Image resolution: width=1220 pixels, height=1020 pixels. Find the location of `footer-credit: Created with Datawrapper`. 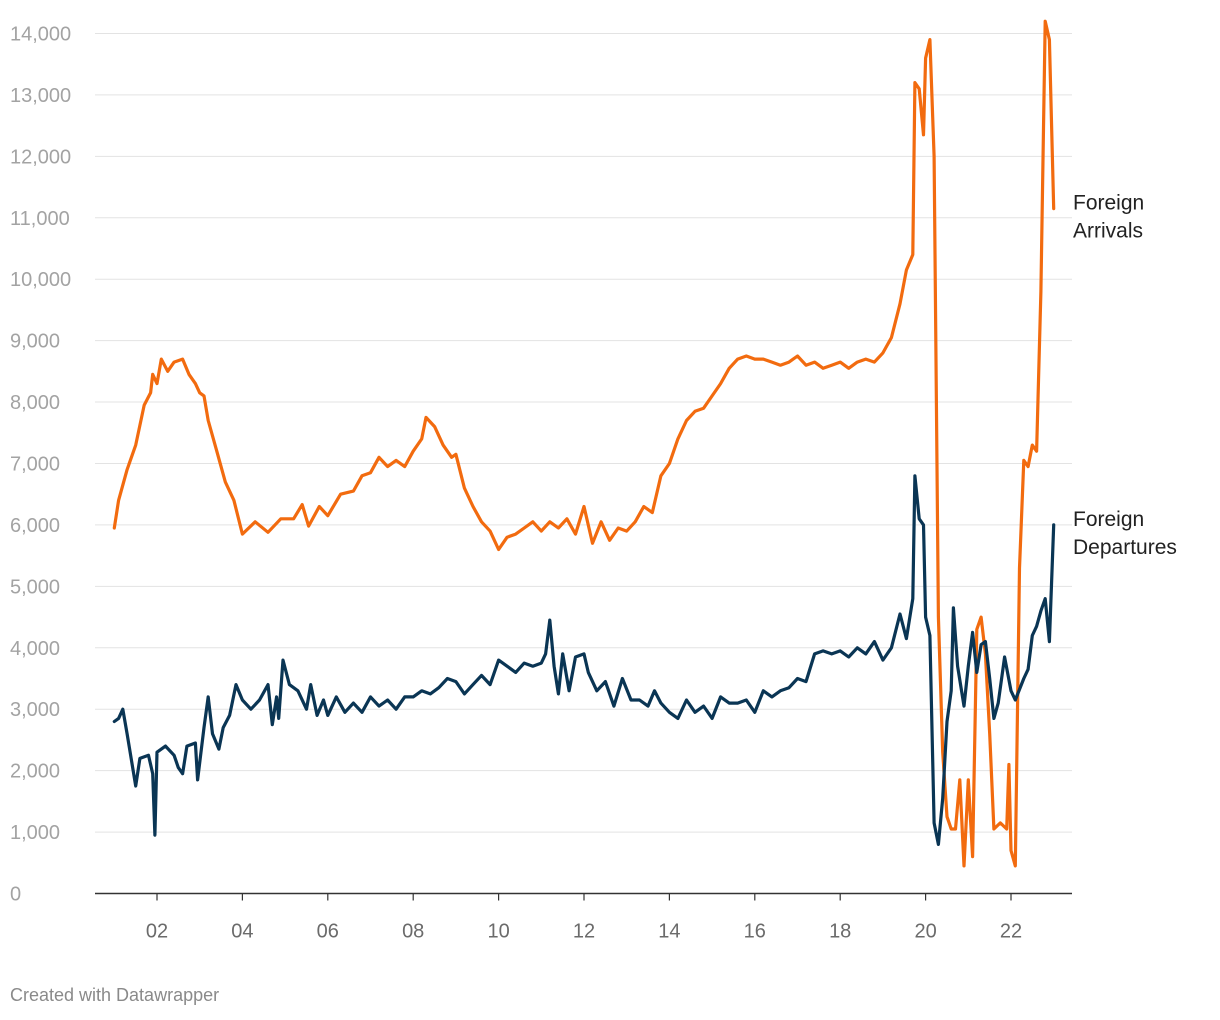

footer-credit: Created with Datawrapper is located at coordinates (115, 995).